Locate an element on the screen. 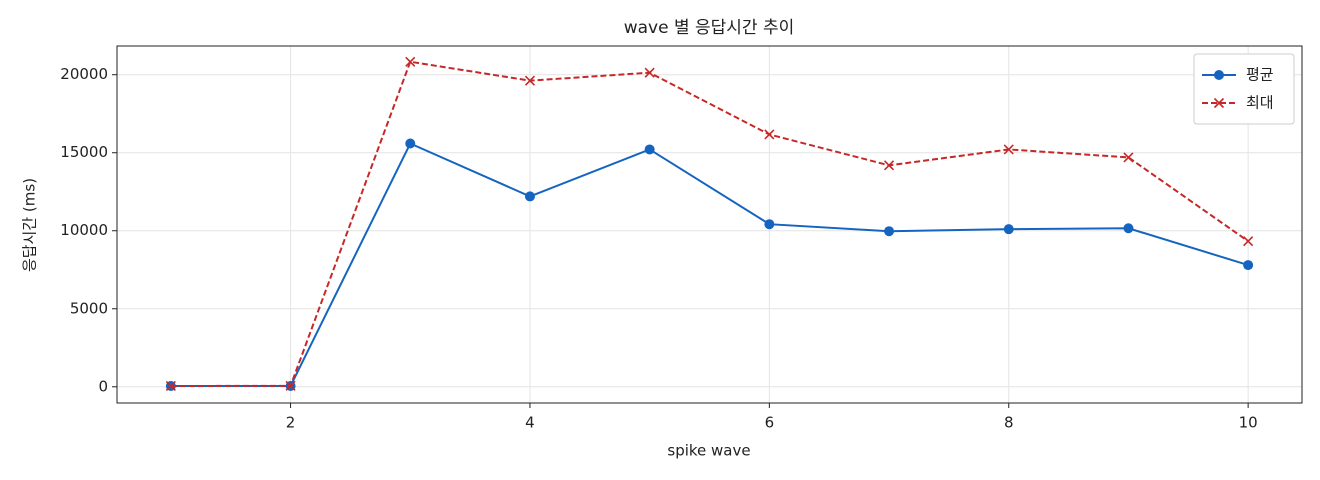 The width and height of the screenshot is (1320, 480). chart-title: wave 별 응답시간 추이 is located at coordinates (709, 28).